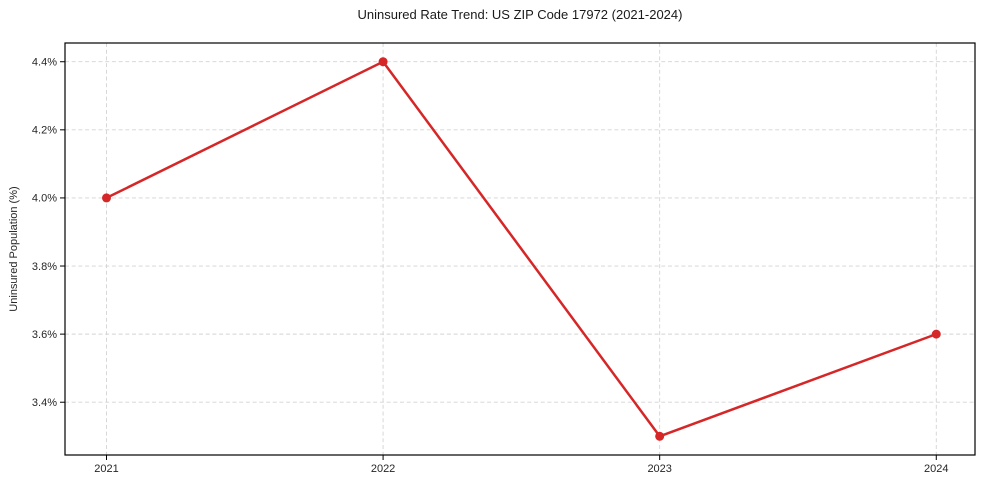  I want to click on y-tick-label: 3.8%, so click(44, 267).